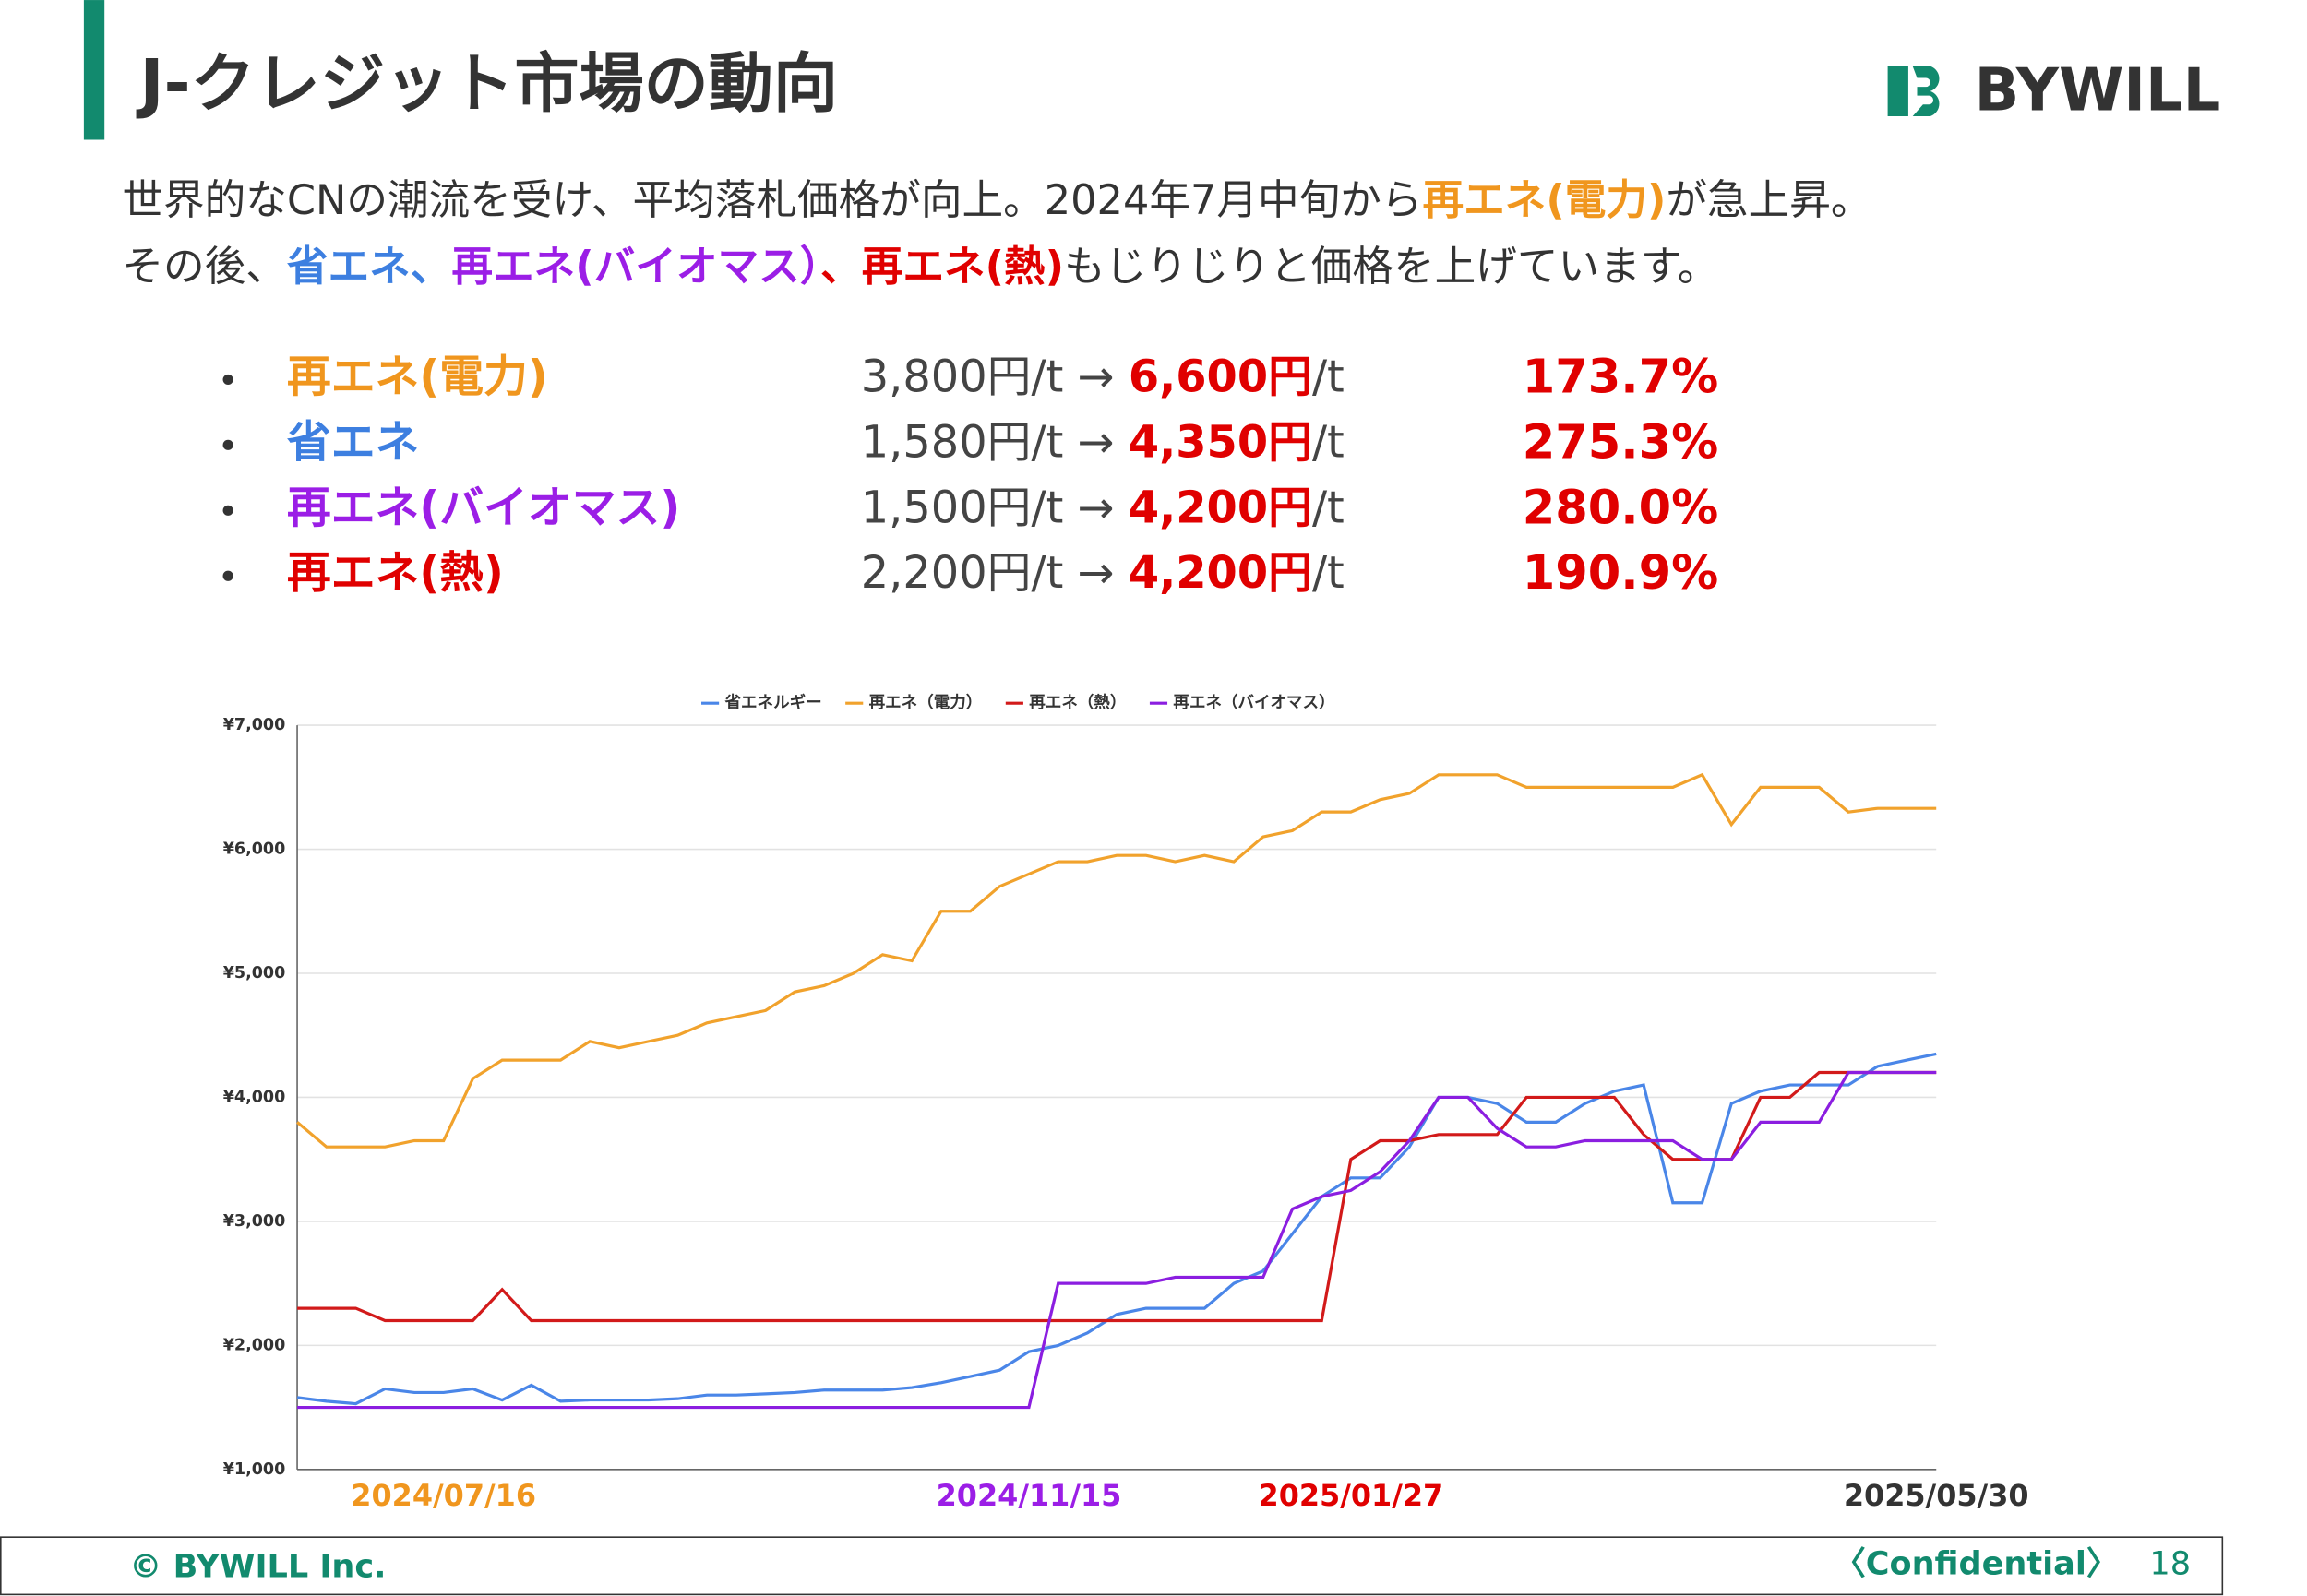  Describe the element at coordinates (254, 1221) in the screenshot. I see `y-tick-label: ¥3,000` at that location.